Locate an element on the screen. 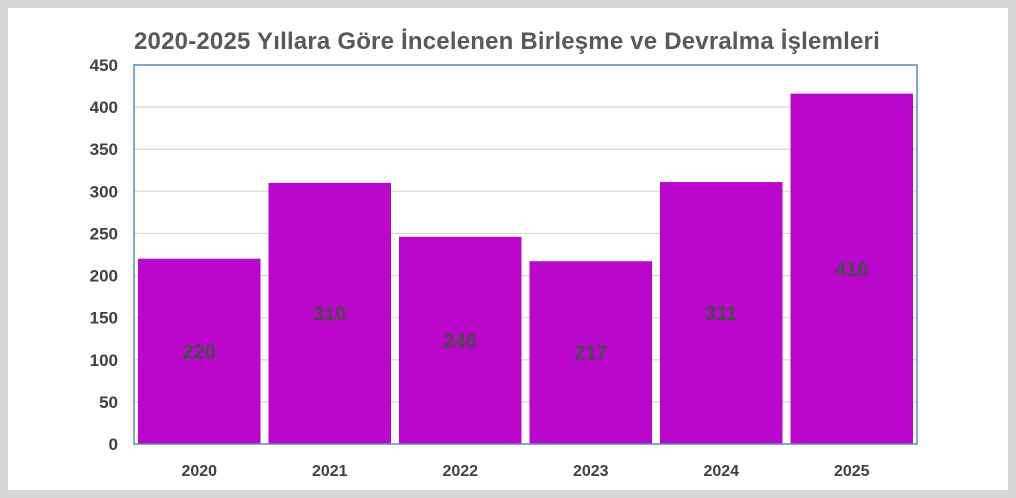 Image resolution: width=1016 pixels, height=498 pixels. bar-2025 is located at coordinates (851, 268).